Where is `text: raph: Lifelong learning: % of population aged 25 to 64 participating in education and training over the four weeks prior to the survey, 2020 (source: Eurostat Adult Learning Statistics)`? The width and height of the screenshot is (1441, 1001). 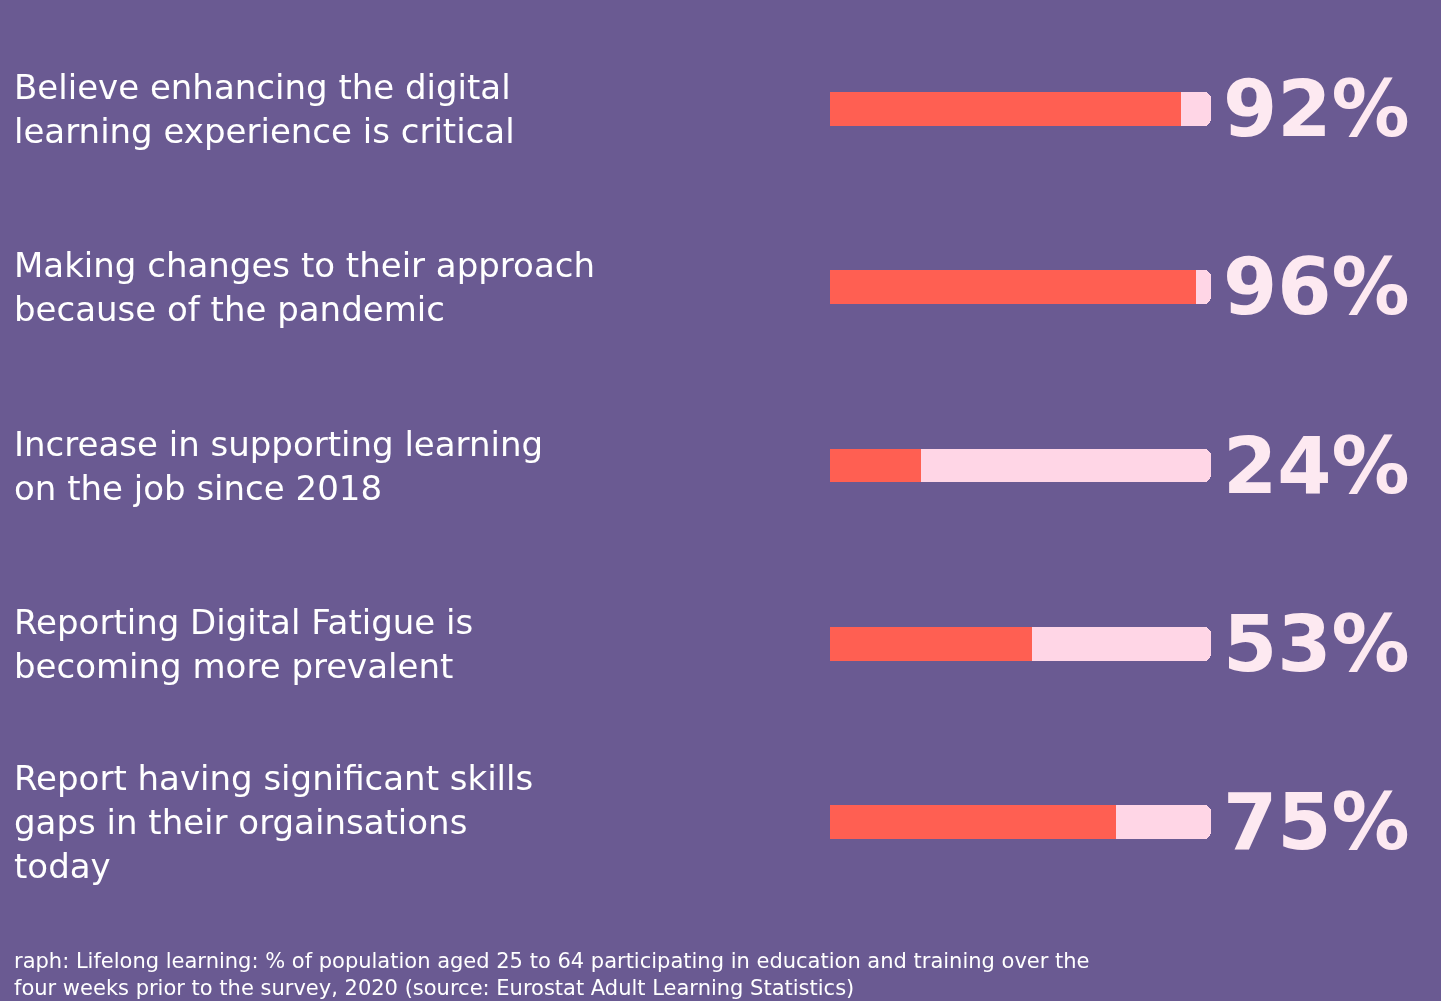 text: raph: Lifelong learning: % of population aged 25 to 64 participating in education and training over the four weeks prior to the survey, 2020 (source: Eurostat Adult Learning Statistics) is located at coordinates (552, 975).